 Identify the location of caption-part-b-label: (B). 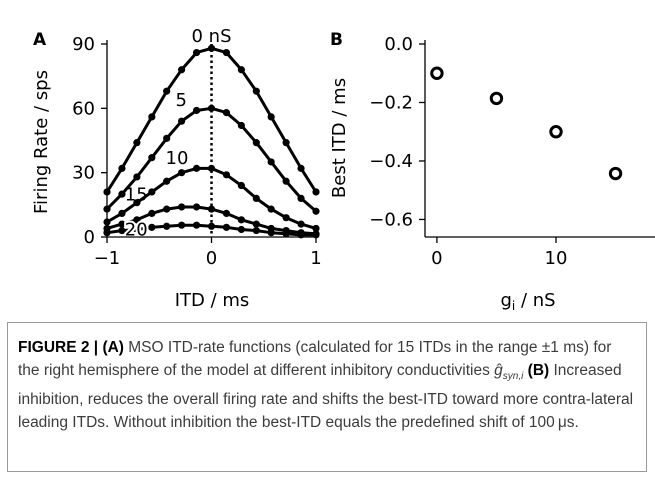
(536, 370).